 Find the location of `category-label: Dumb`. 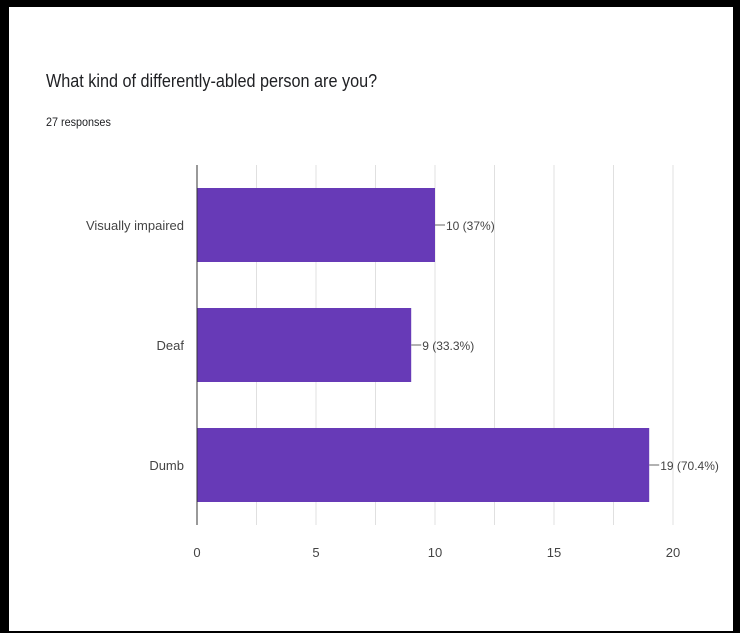

category-label: Dumb is located at coordinates (166, 465).